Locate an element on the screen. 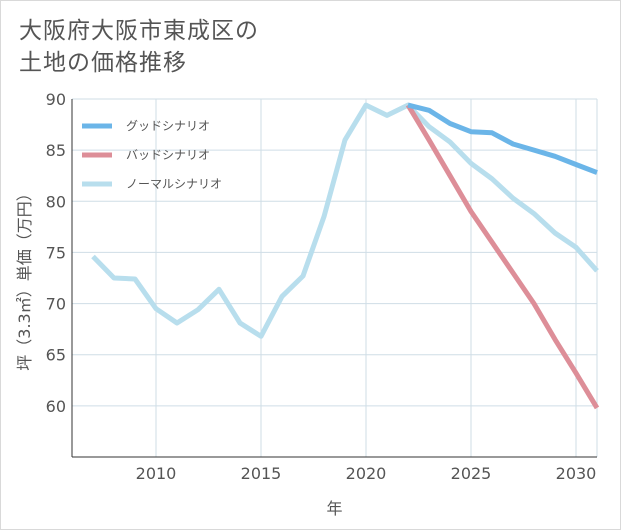  y-tick-label: 90 is located at coordinates (56, 99).